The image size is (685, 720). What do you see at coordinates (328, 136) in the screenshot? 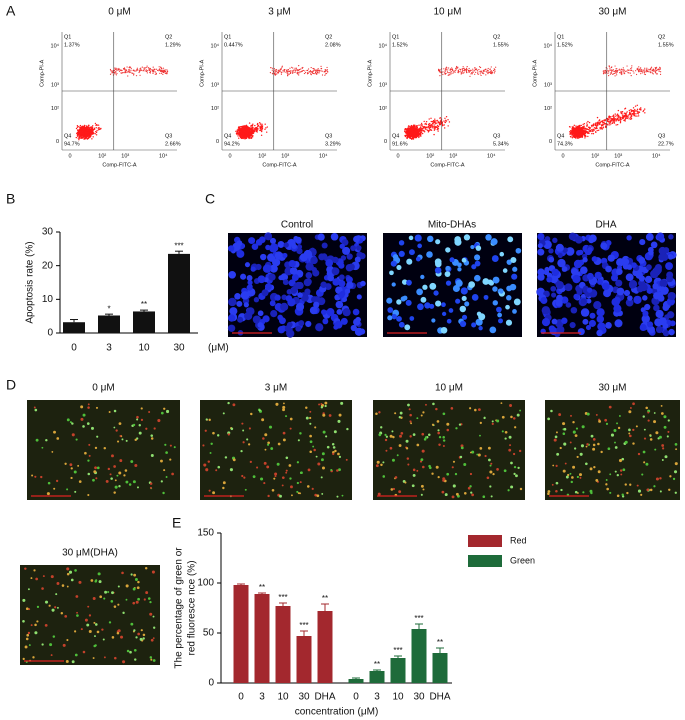
I see `quadrant-label: Q3` at bounding box center [328, 136].